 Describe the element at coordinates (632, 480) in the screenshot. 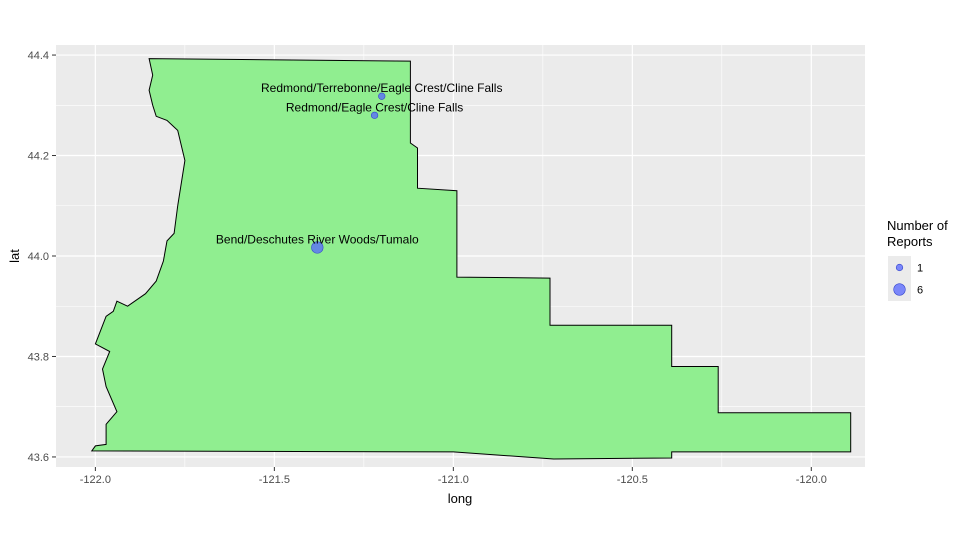

I see `x-tick-label: -120.5` at that location.